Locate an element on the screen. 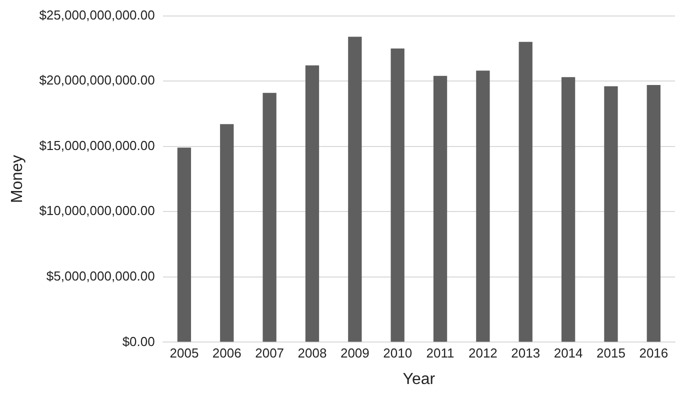 This screenshot has width=685, height=393. x-axis-title: Year is located at coordinates (419, 379).